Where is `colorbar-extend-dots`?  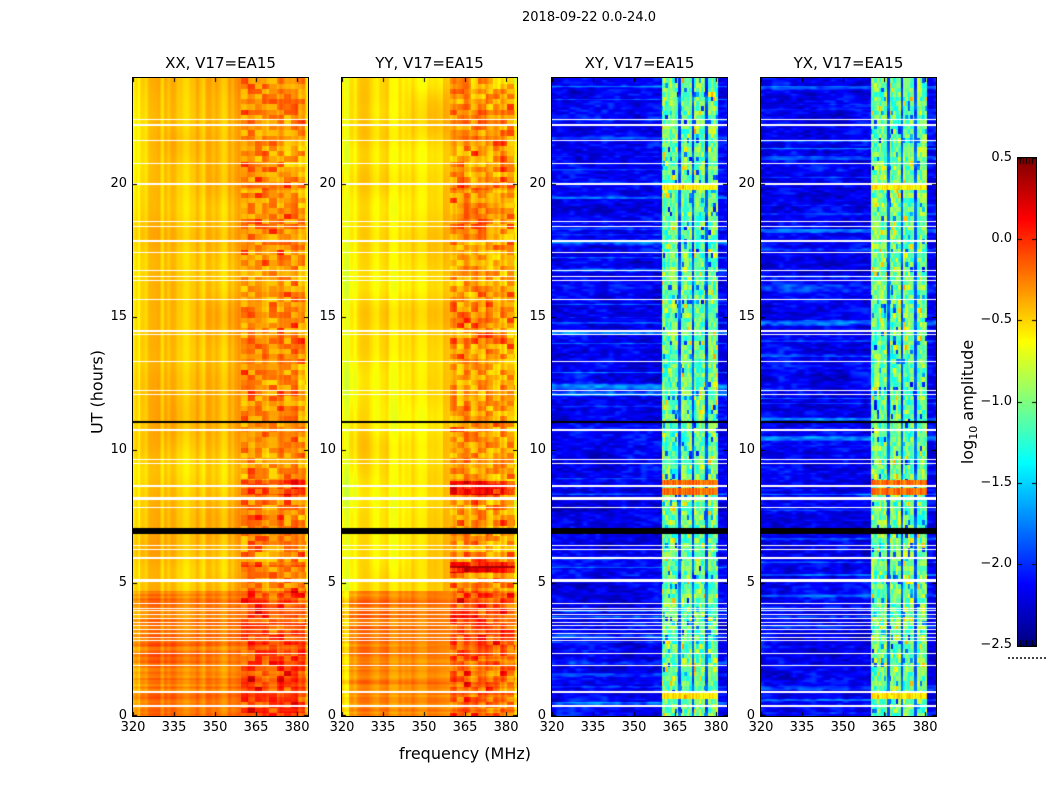
colorbar-extend-dots is located at coordinates (1027, 658).